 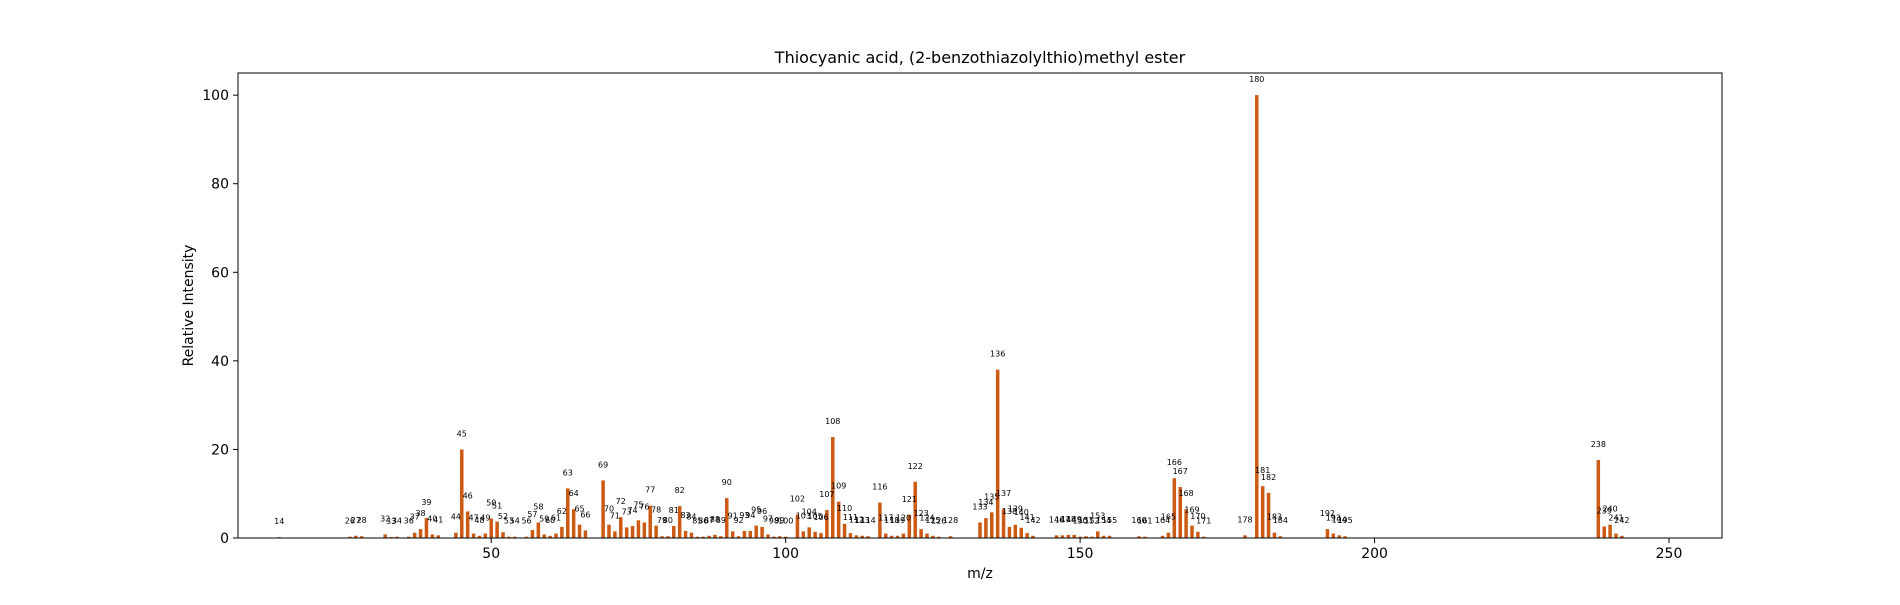 I want to click on data-label-mz-122: 122, so click(x=915, y=466).